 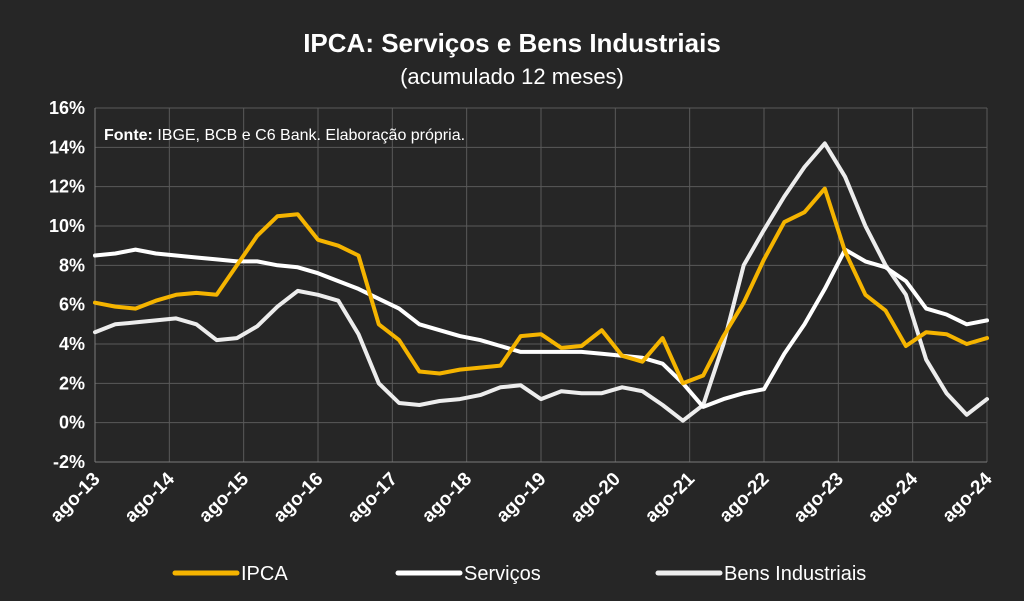 What do you see at coordinates (670, 497) in the screenshot?
I see `x-tick-label: ago-21` at bounding box center [670, 497].